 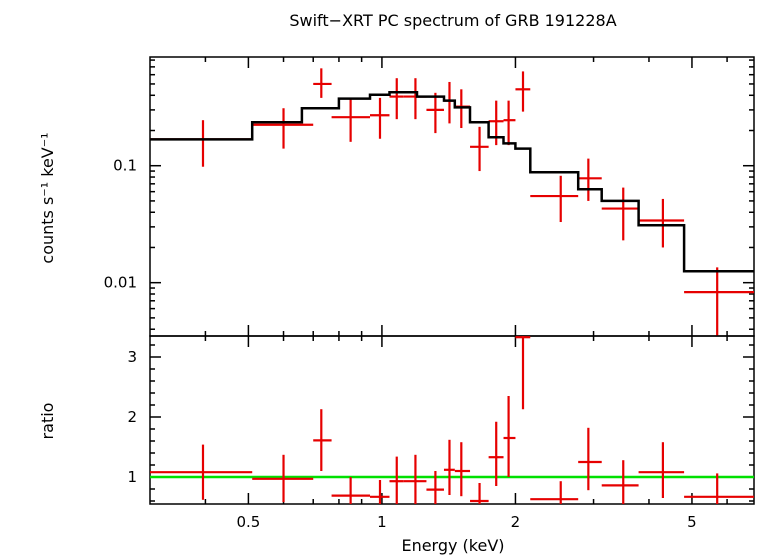 I want to click on ratio-y-tick-label: 1, so click(x=132, y=477).